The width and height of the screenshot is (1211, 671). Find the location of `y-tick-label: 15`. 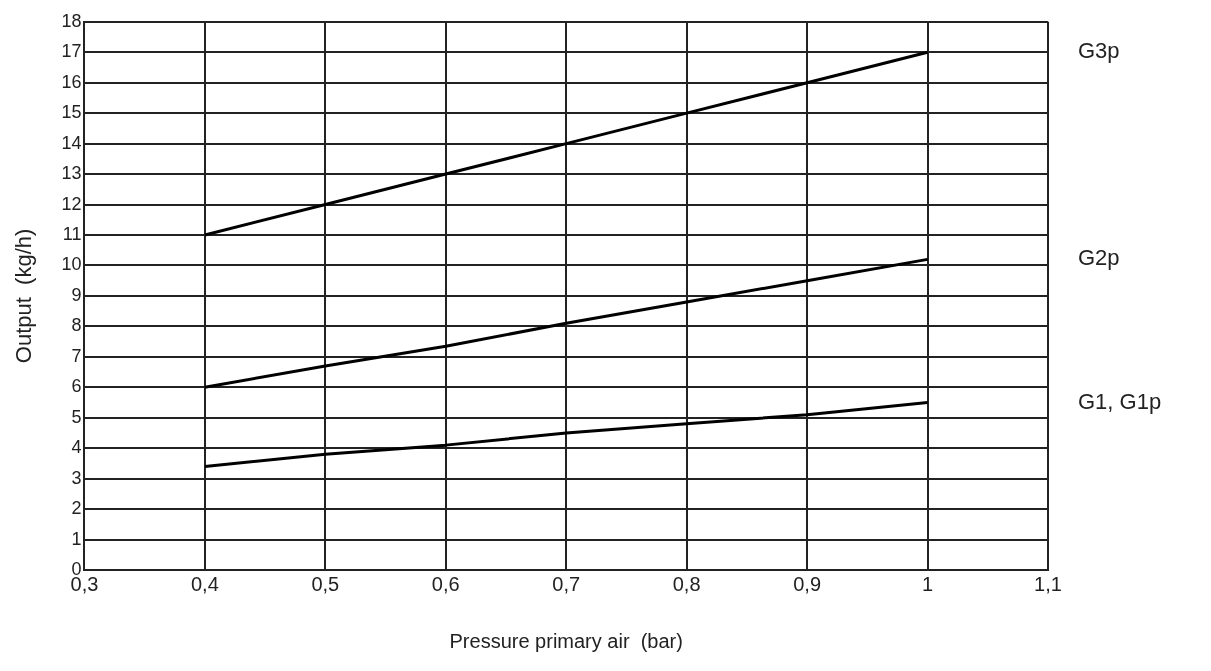

y-tick-label: 15 is located at coordinates (71, 112).